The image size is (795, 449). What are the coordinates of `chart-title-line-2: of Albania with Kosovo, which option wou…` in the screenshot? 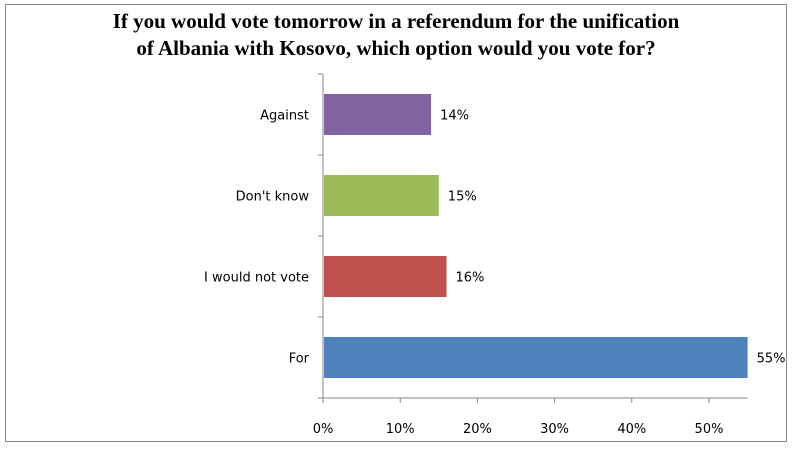 It's located at (396, 48).